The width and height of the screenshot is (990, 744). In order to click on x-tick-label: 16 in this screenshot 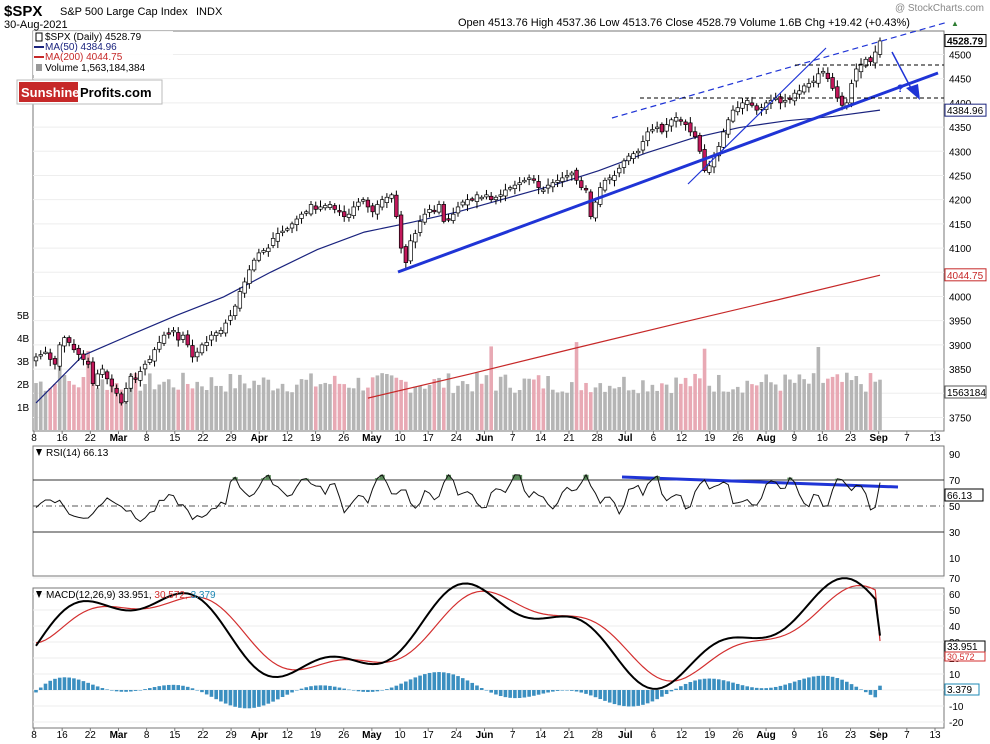, I will do `click(823, 438)`.